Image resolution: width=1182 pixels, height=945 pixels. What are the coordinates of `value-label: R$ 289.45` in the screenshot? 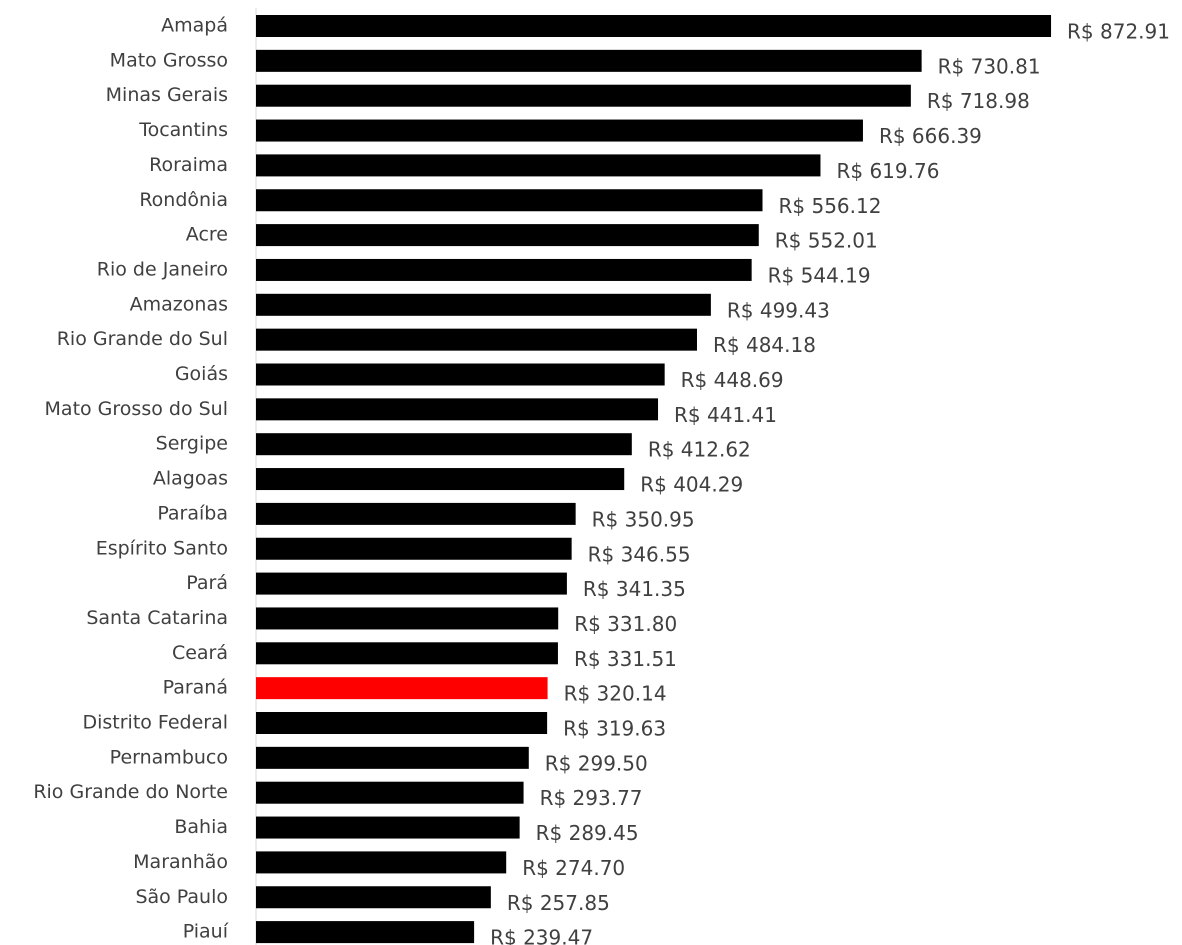 It's located at (587, 833).